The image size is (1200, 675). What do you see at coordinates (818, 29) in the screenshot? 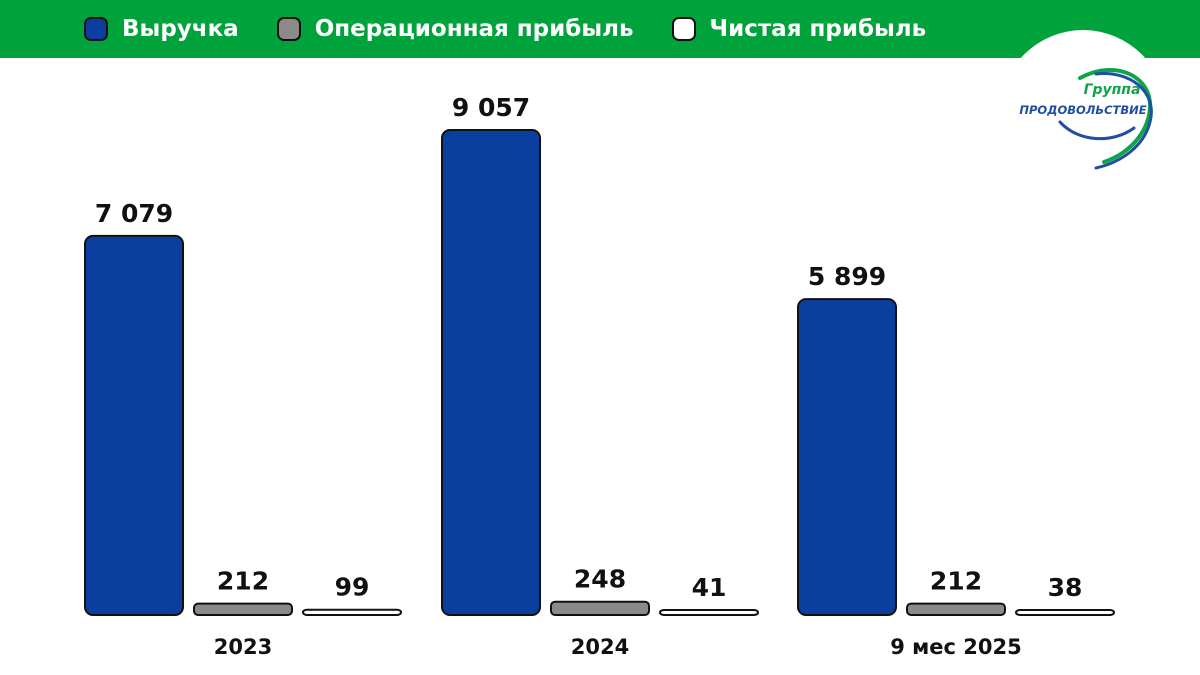
I see `legend-label-net-profit: Чистая прибыль` at bounding box center [818, 29].